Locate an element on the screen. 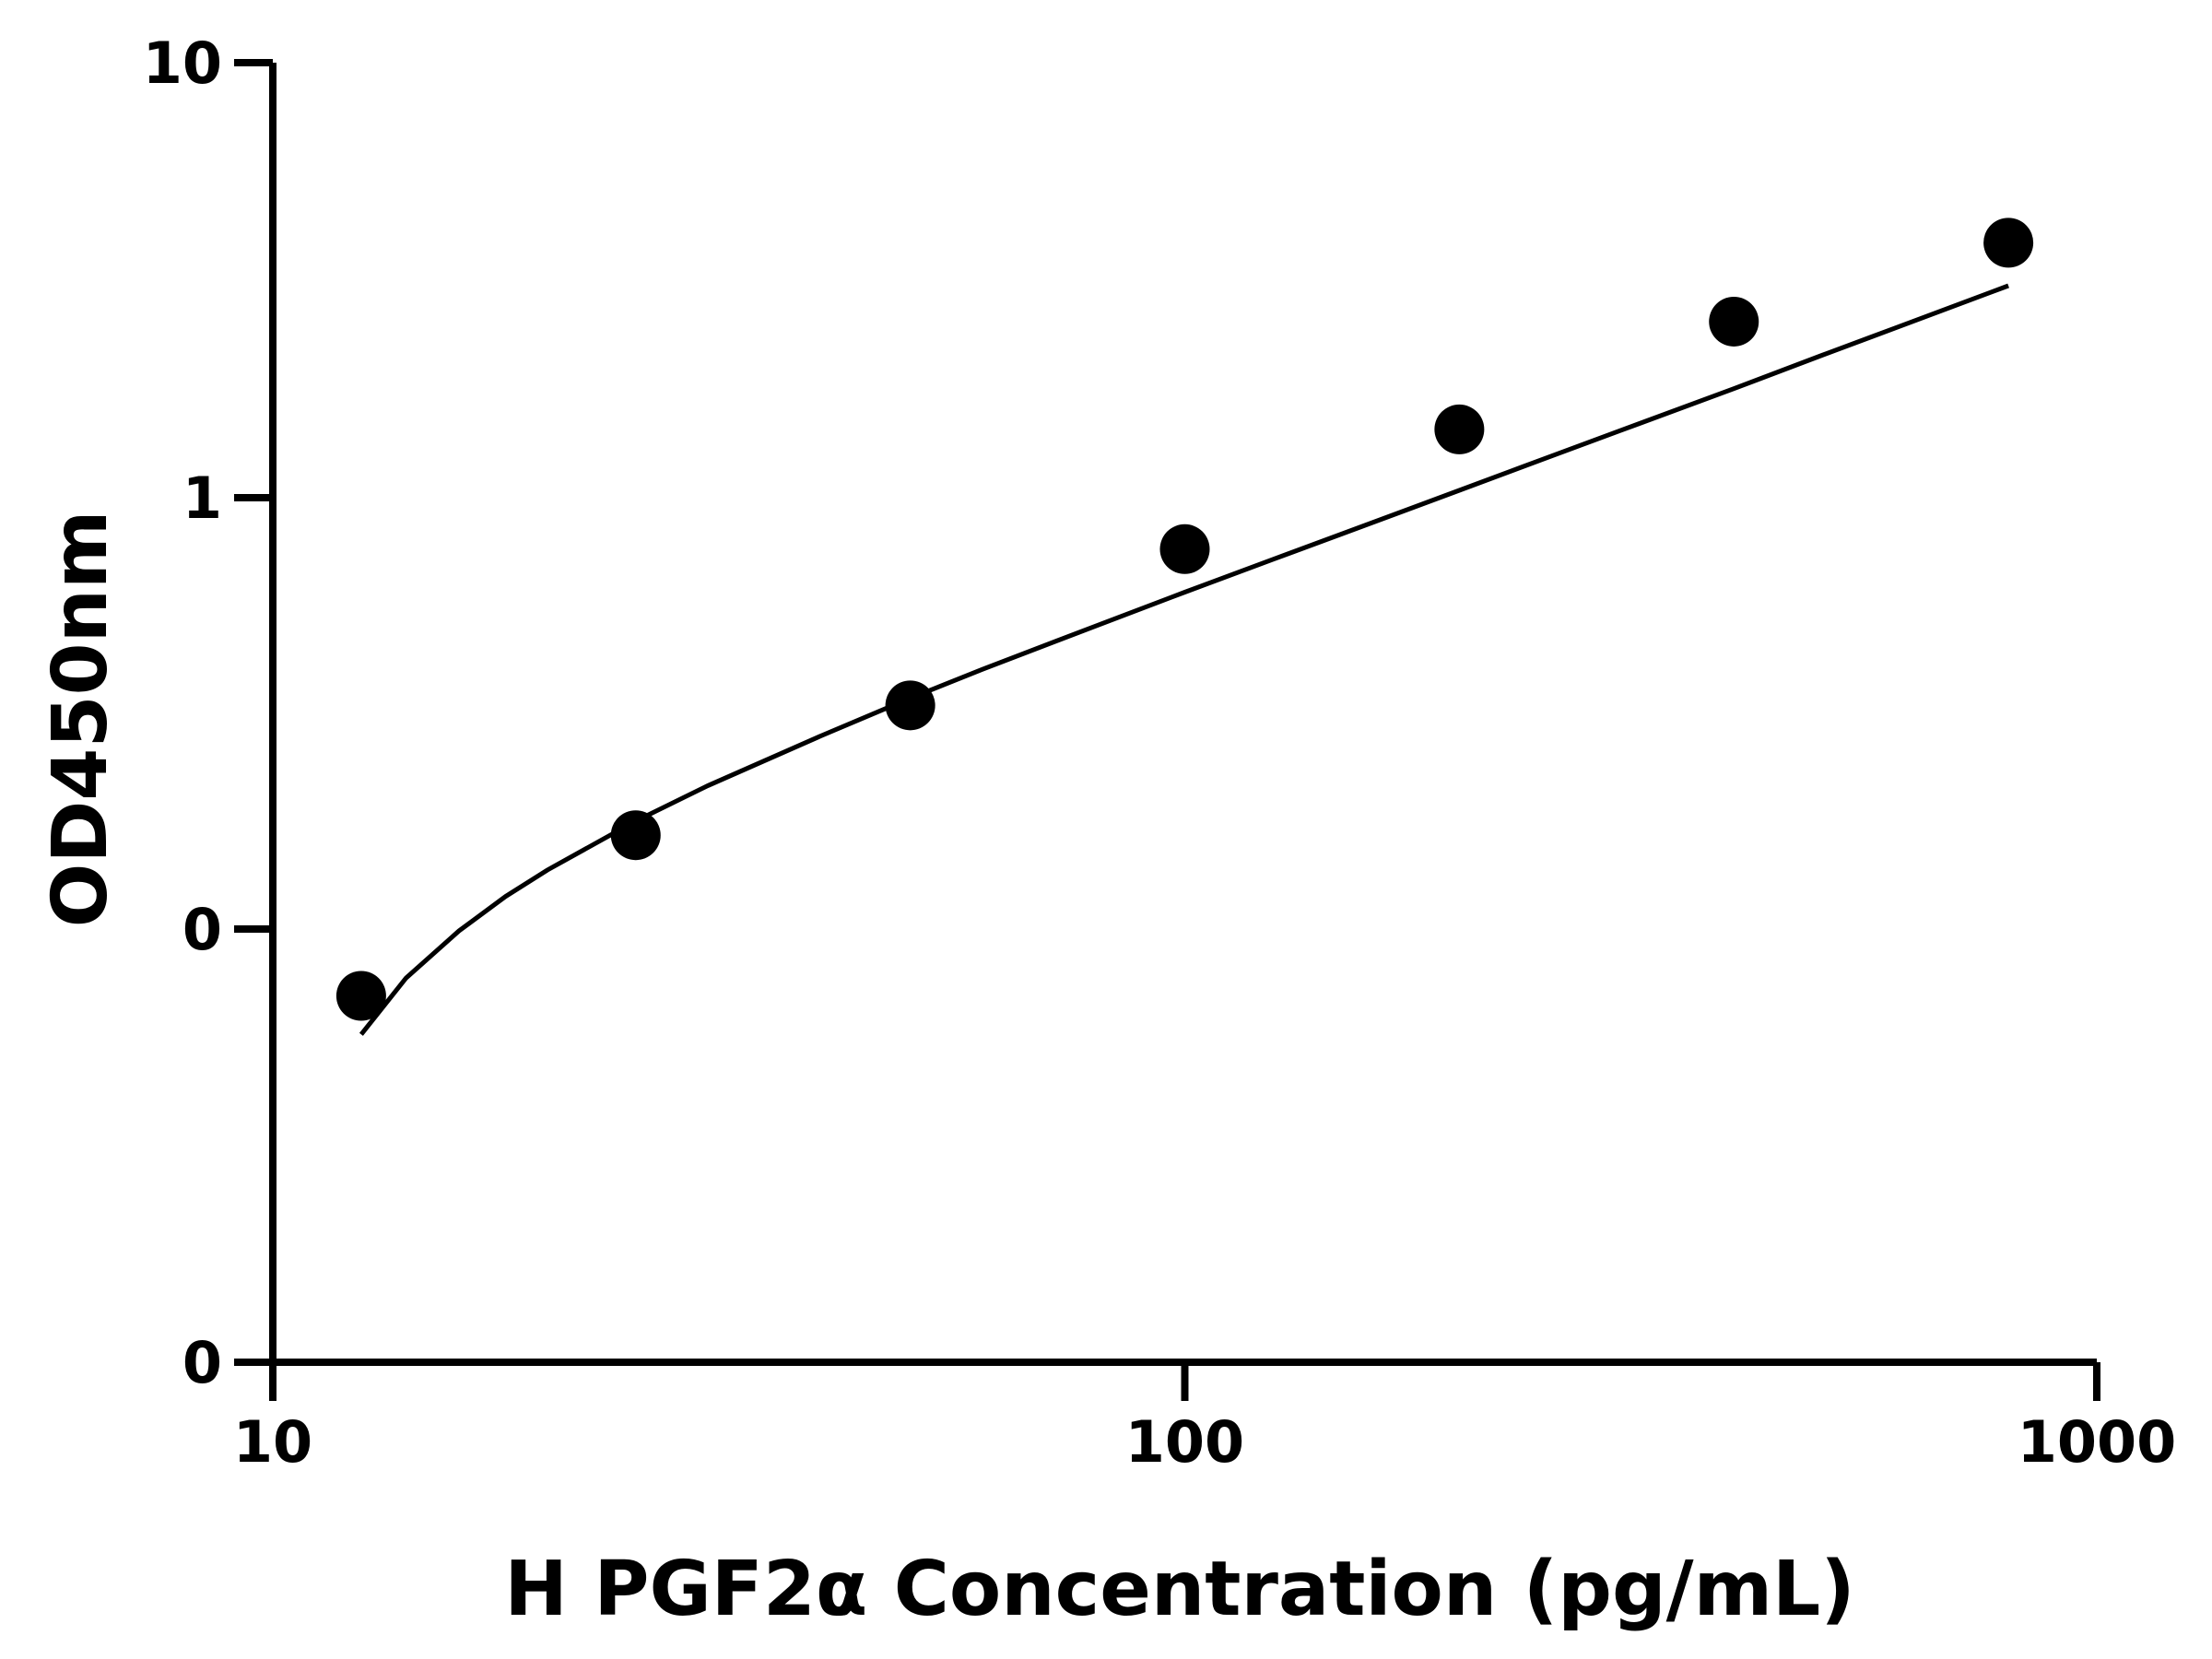  y-tick-label: 10 is located at coordinates (182, 63).